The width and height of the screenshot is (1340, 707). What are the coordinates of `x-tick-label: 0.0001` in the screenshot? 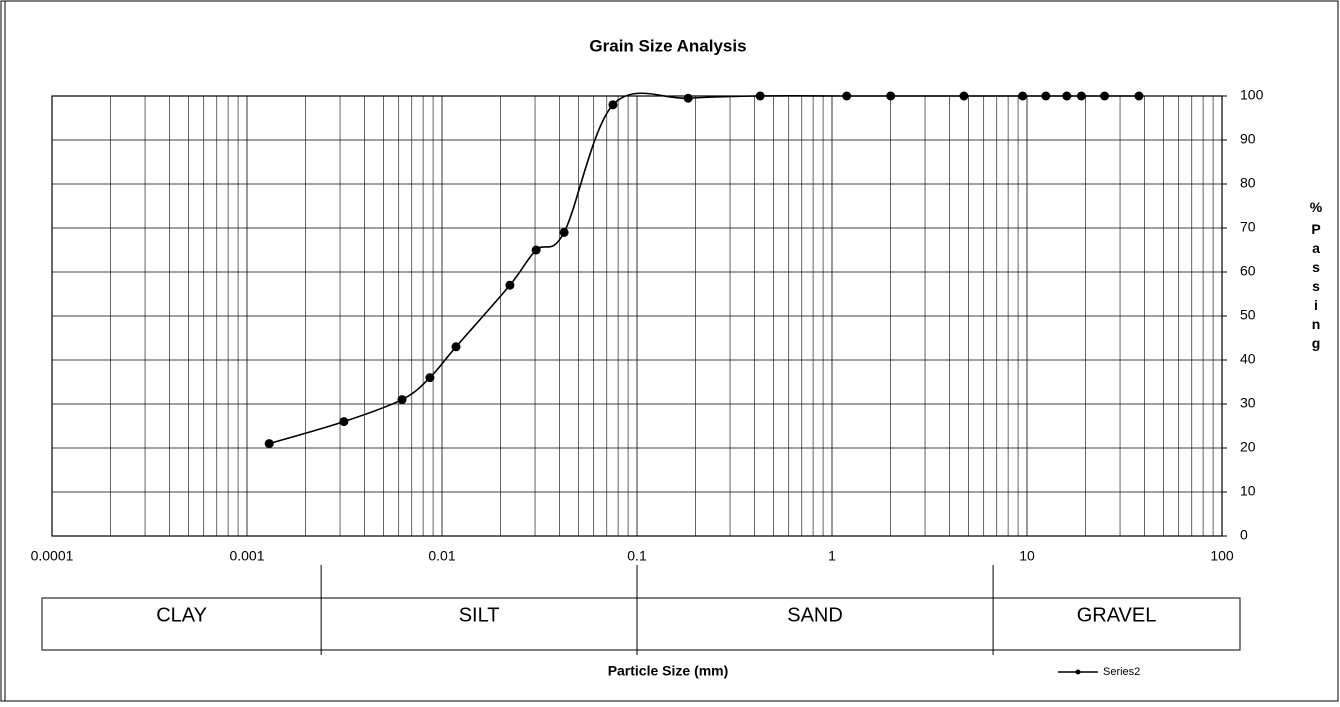 It's located at (52, 556).